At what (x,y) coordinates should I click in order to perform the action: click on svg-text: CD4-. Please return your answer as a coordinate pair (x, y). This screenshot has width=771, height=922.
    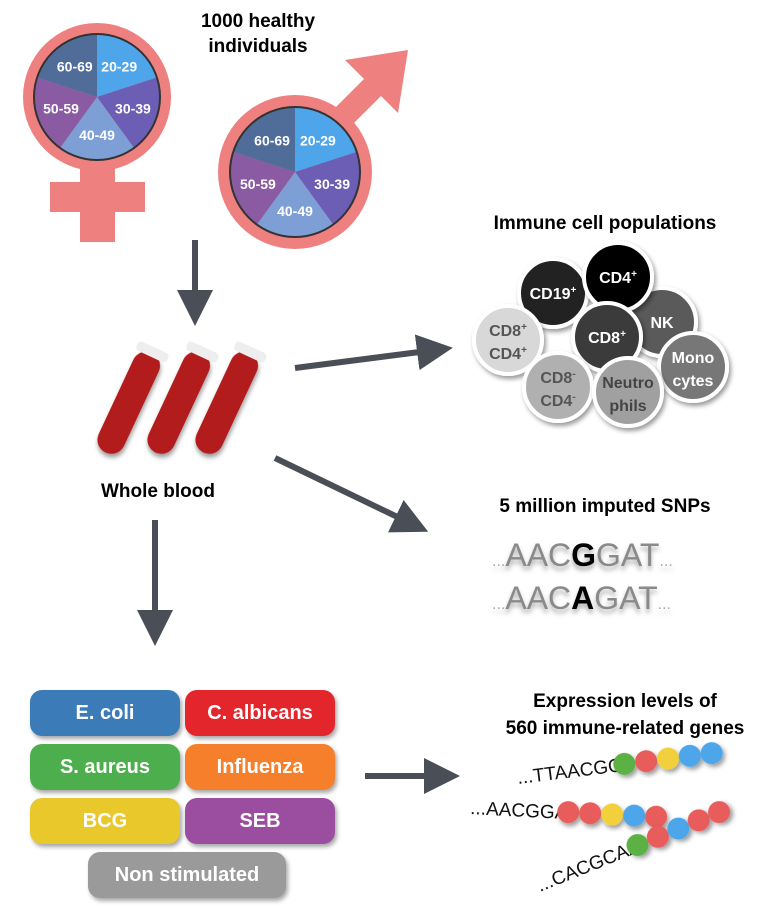
    Looking at the image, I should click on (557, 401).